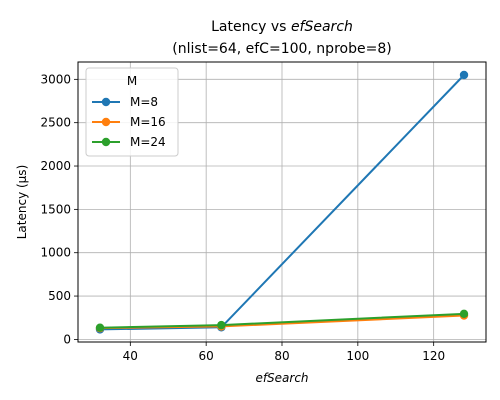  What do you see at coordinates (130, 356) in the screenshot?
I see `x-tick-label: 40` at bounding box center [130, 356].